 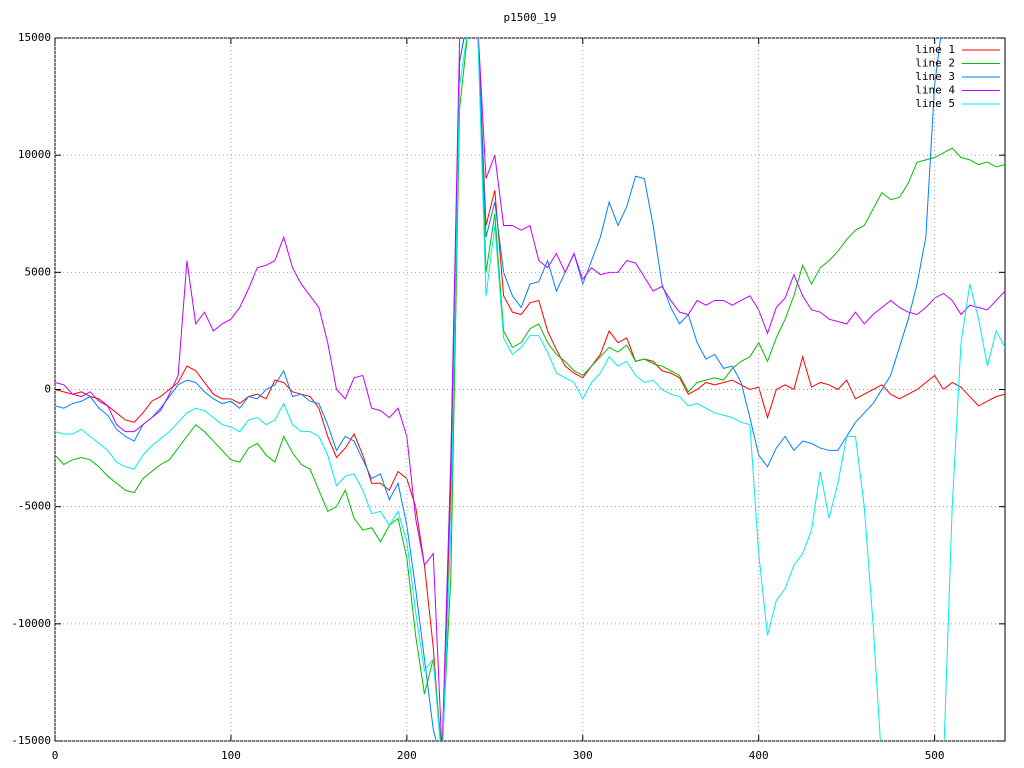 What do you see at coordinates (47, 389) in the screenshot?
I see `y-tick-label: 0` at bounding box center [47, 389].